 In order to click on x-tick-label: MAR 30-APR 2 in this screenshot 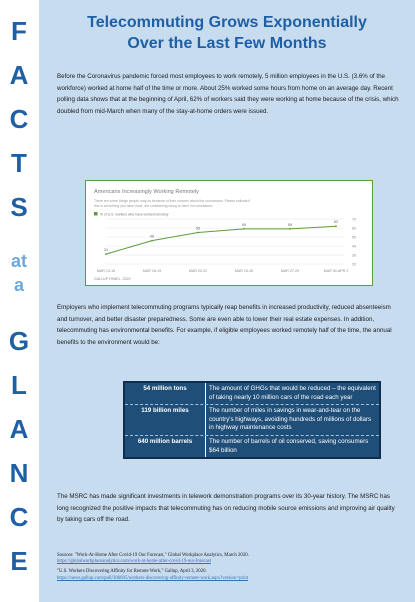, I will do `click(336, 271)`.